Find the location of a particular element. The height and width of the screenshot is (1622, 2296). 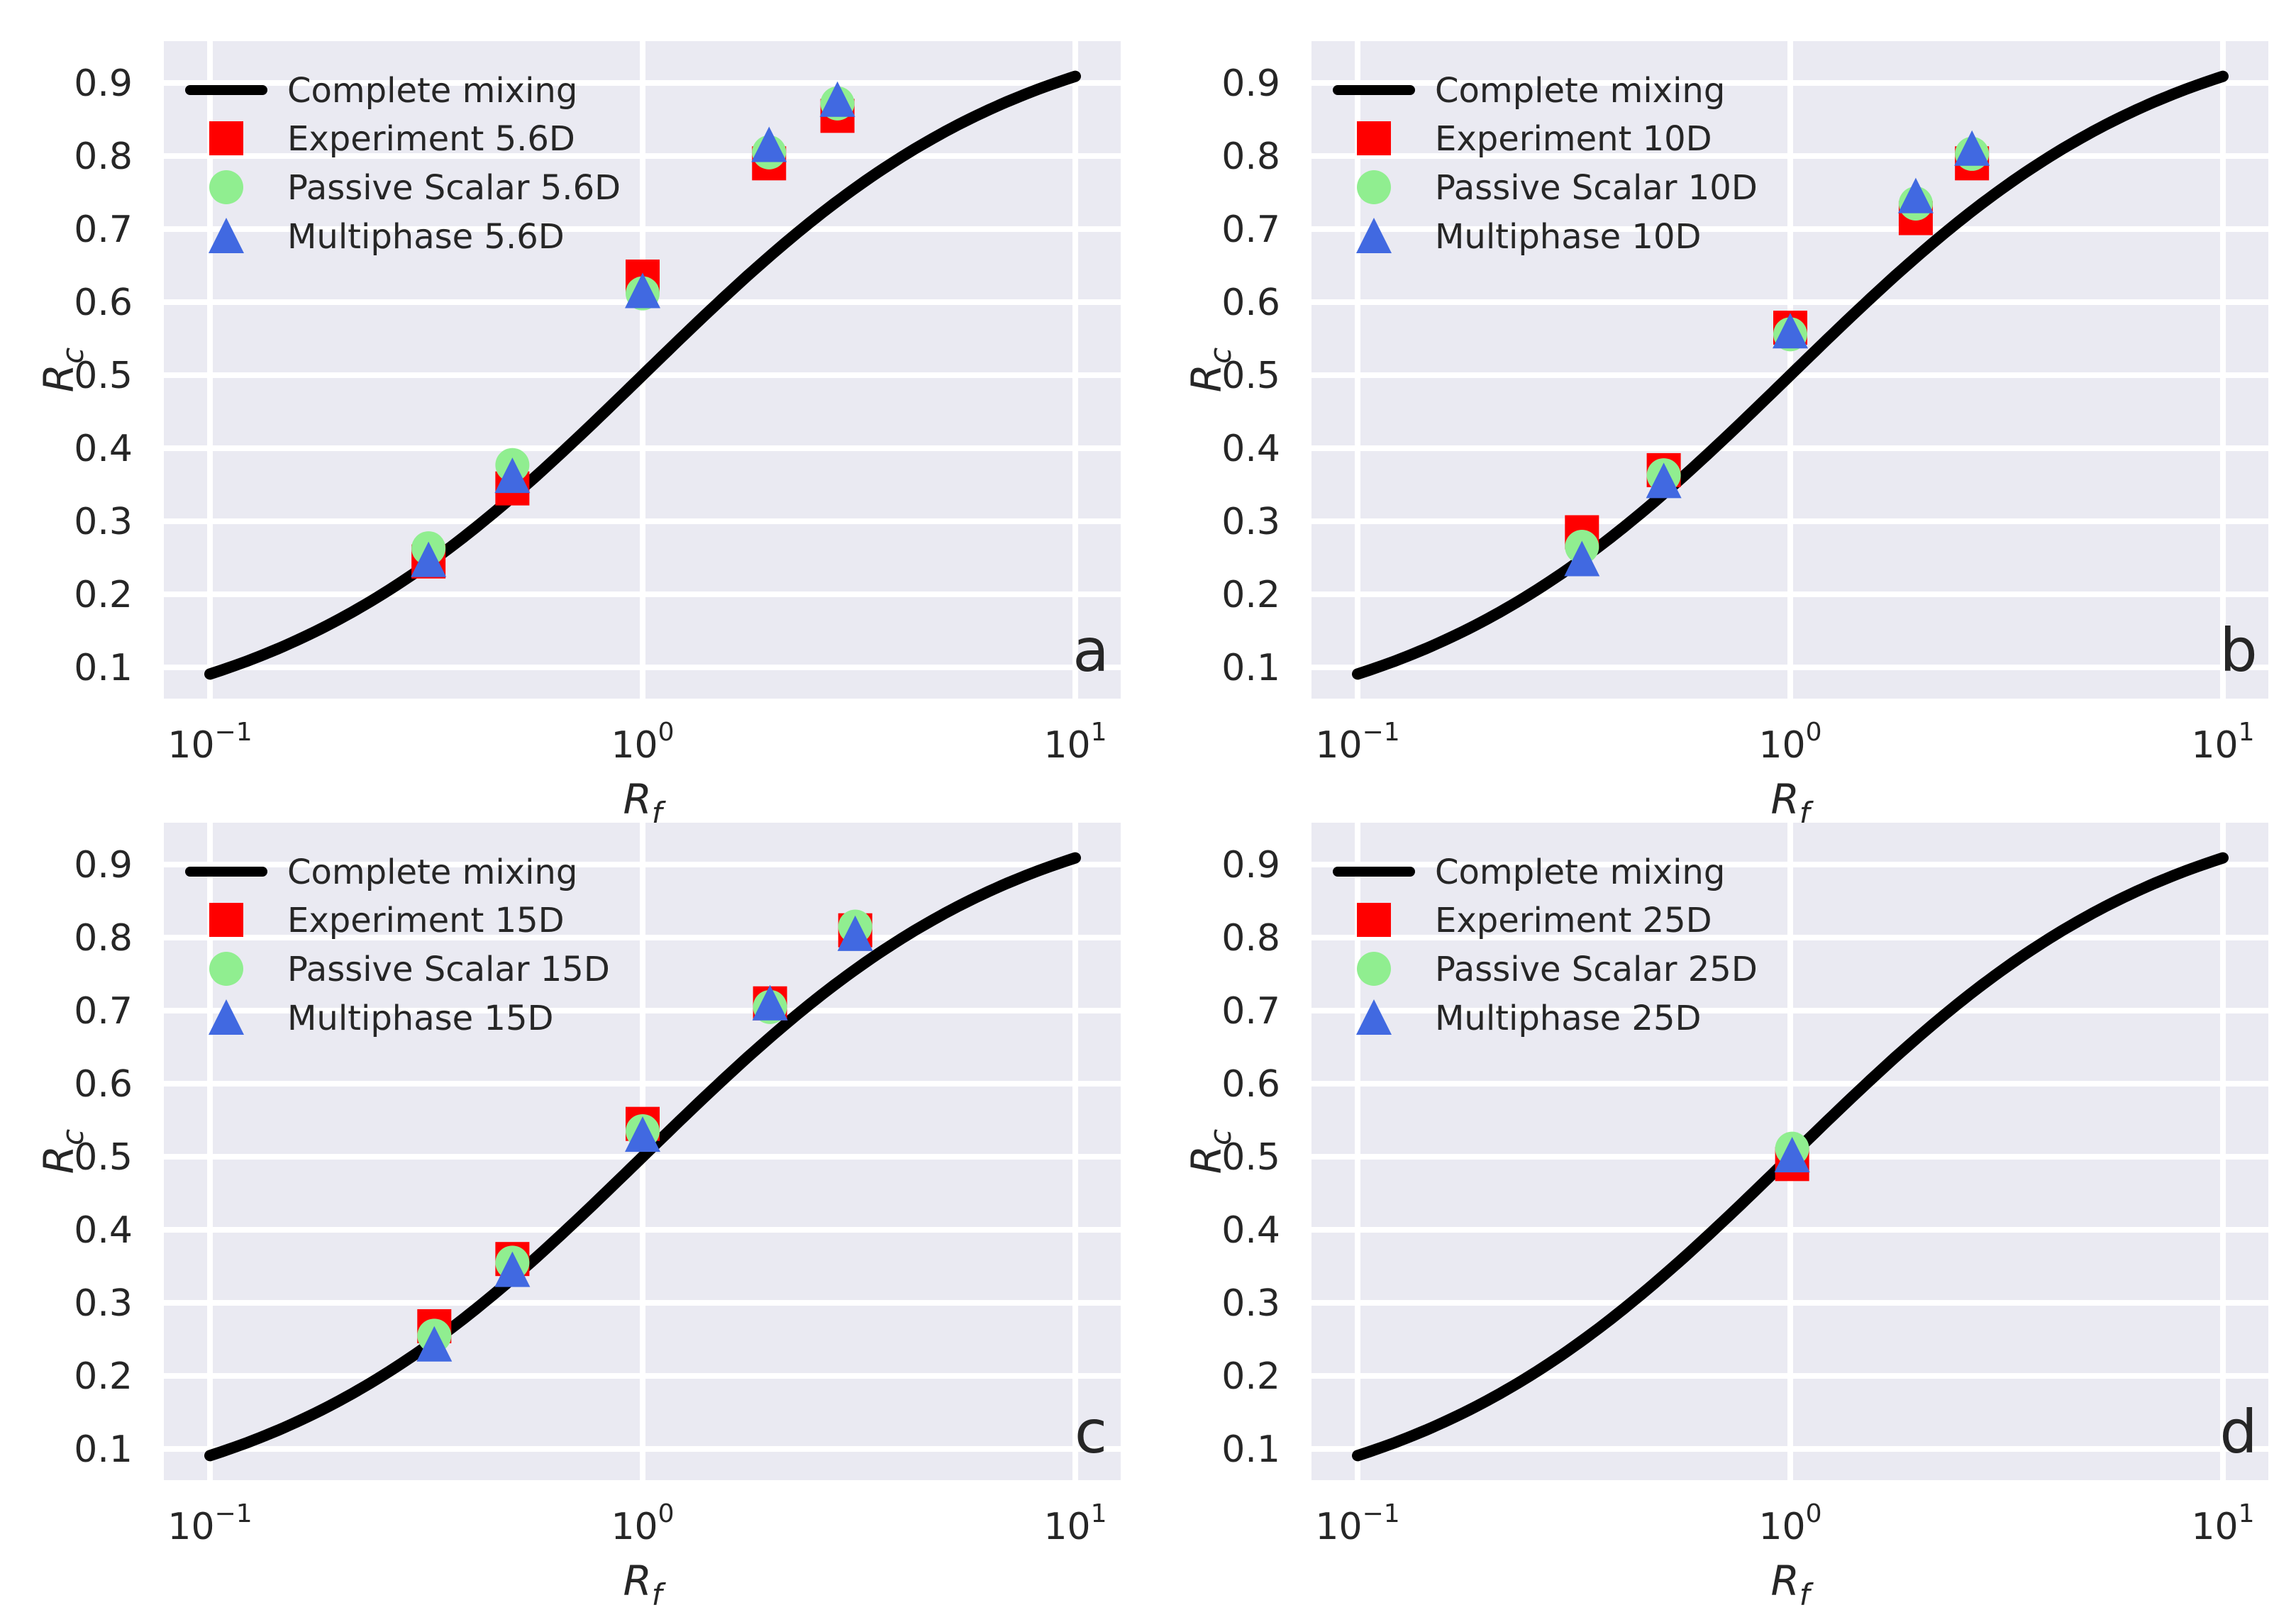

legend-label: Experiment 25D is located at coordinates (1573, 921).